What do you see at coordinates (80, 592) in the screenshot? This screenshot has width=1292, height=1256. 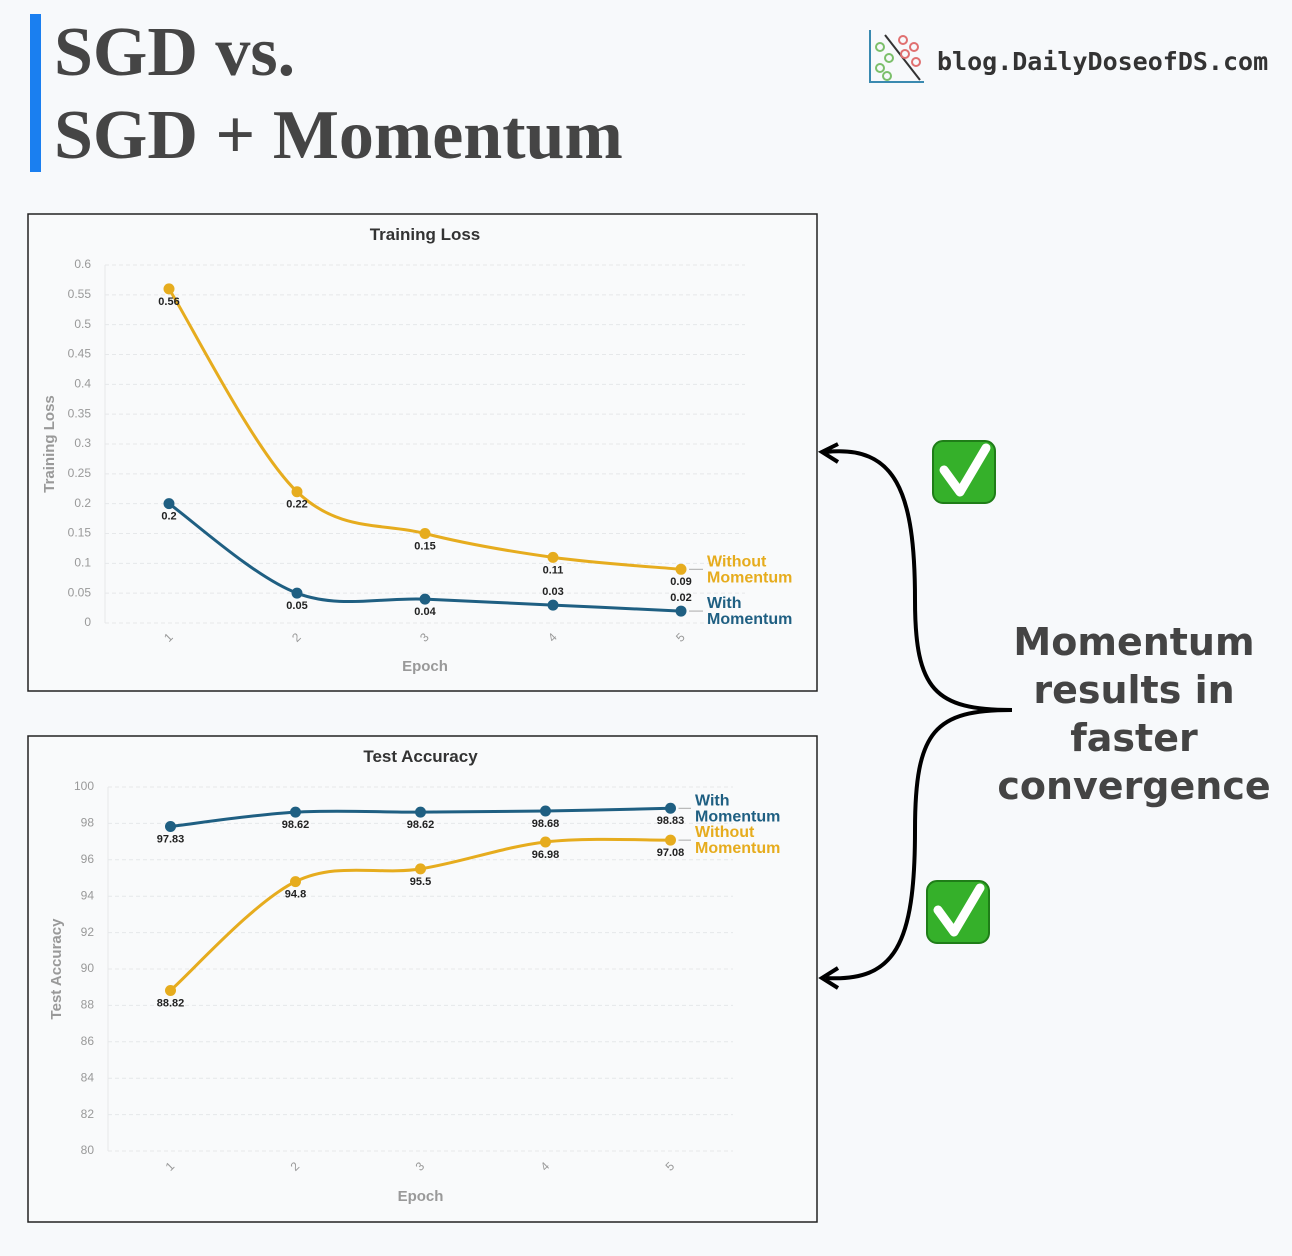 I see `y-tick-label: 0.05` at bounding box center [80, 592].